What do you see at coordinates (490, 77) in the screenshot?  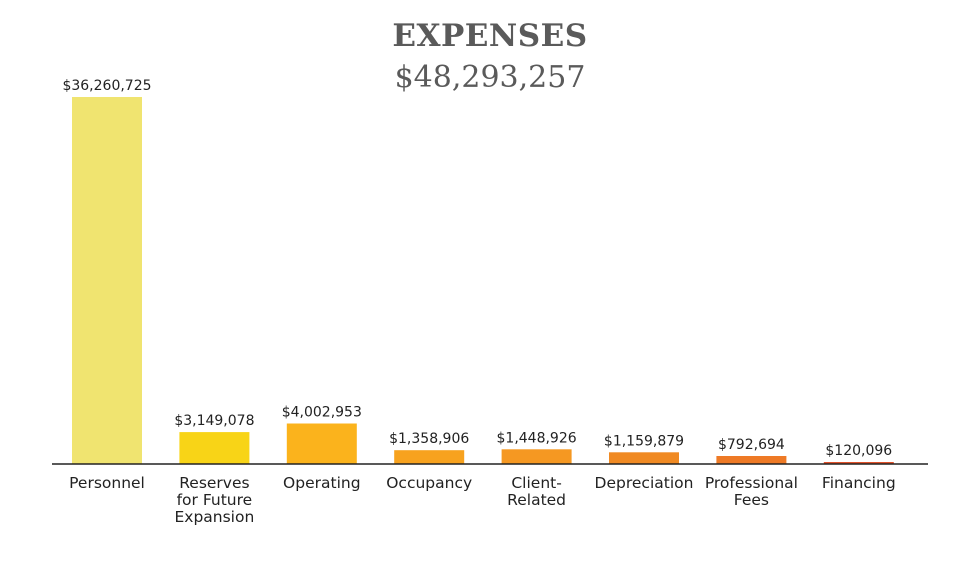 I see `chart-subtitle-total: $48,293,257` at bounding box center [490, 77].